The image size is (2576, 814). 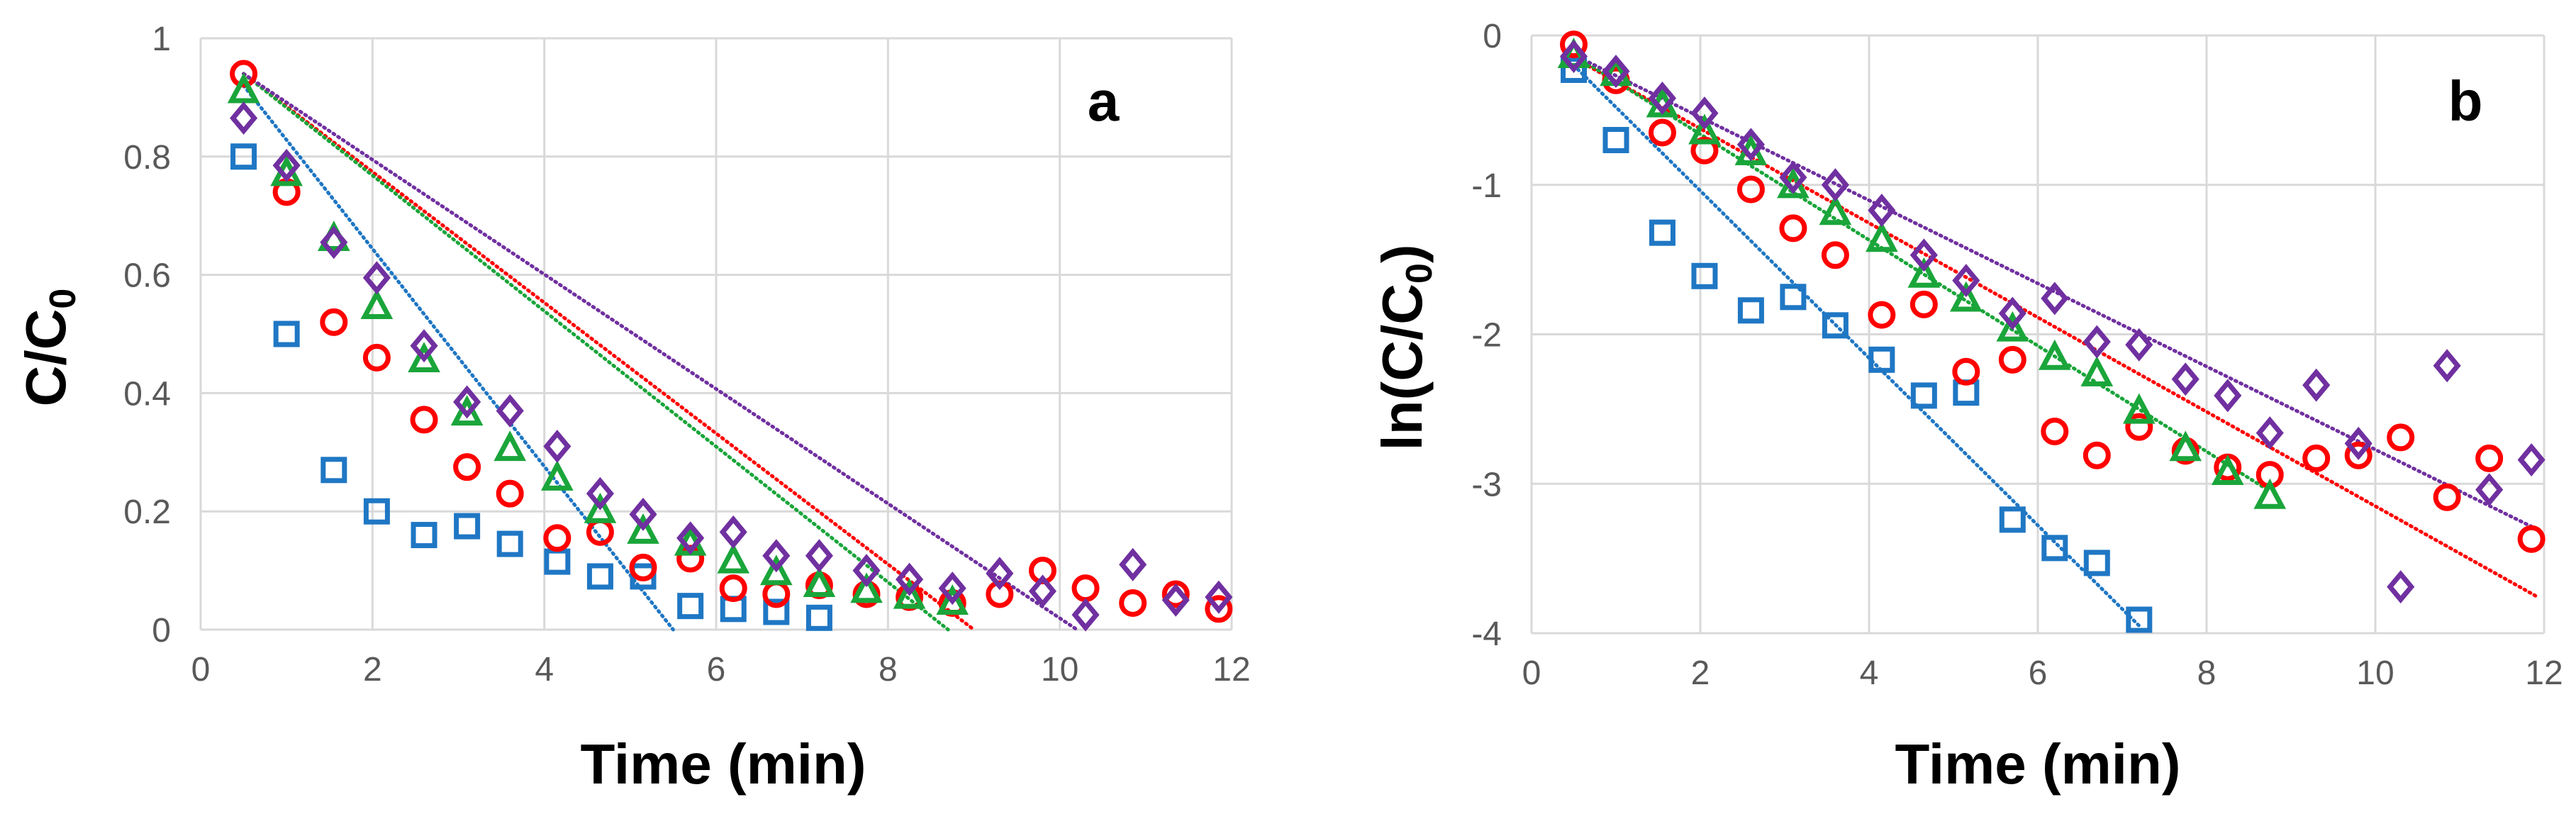 I want to click on x-tick-label: 6, so click(x=2038, y=673).